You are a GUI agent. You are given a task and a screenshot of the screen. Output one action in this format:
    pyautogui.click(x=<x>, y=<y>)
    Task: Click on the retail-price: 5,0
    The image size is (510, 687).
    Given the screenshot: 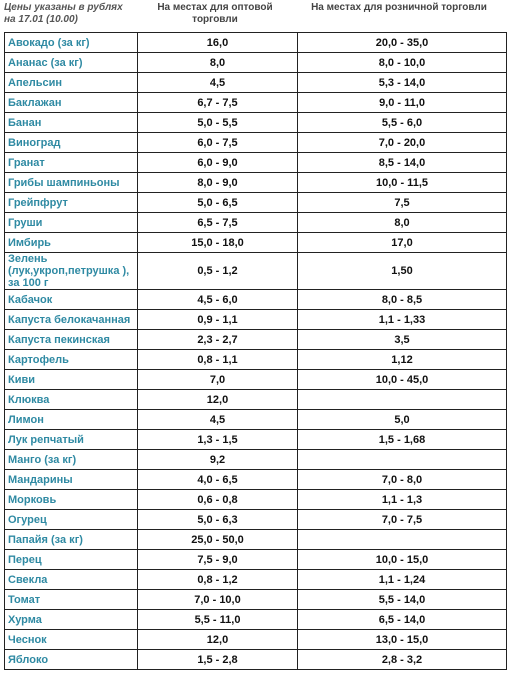 What is the action you would take?
    pyautogui.click(x=402, y=419)
    